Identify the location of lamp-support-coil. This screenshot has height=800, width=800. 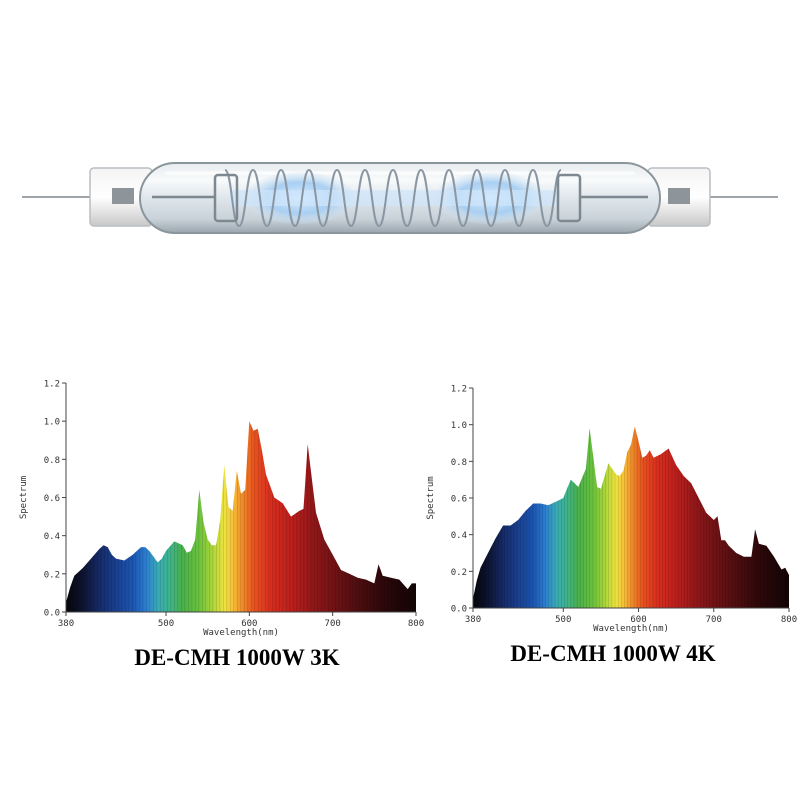
(393, 198).